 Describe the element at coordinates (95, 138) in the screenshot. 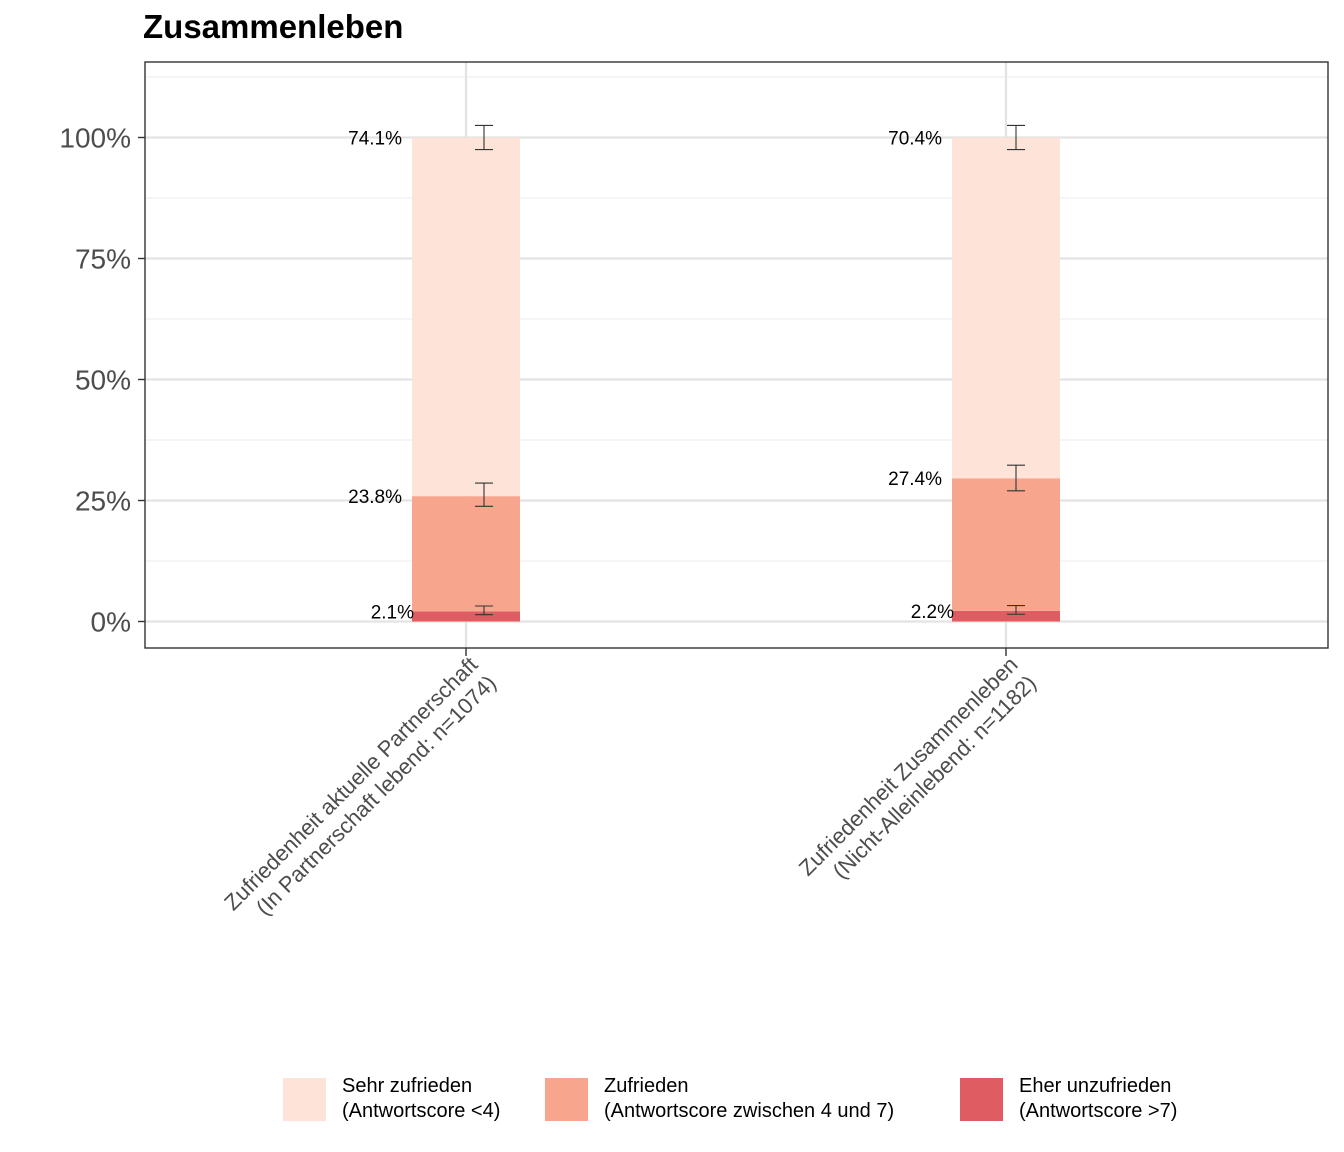

I see `y-tick-label: 100%` at that location.